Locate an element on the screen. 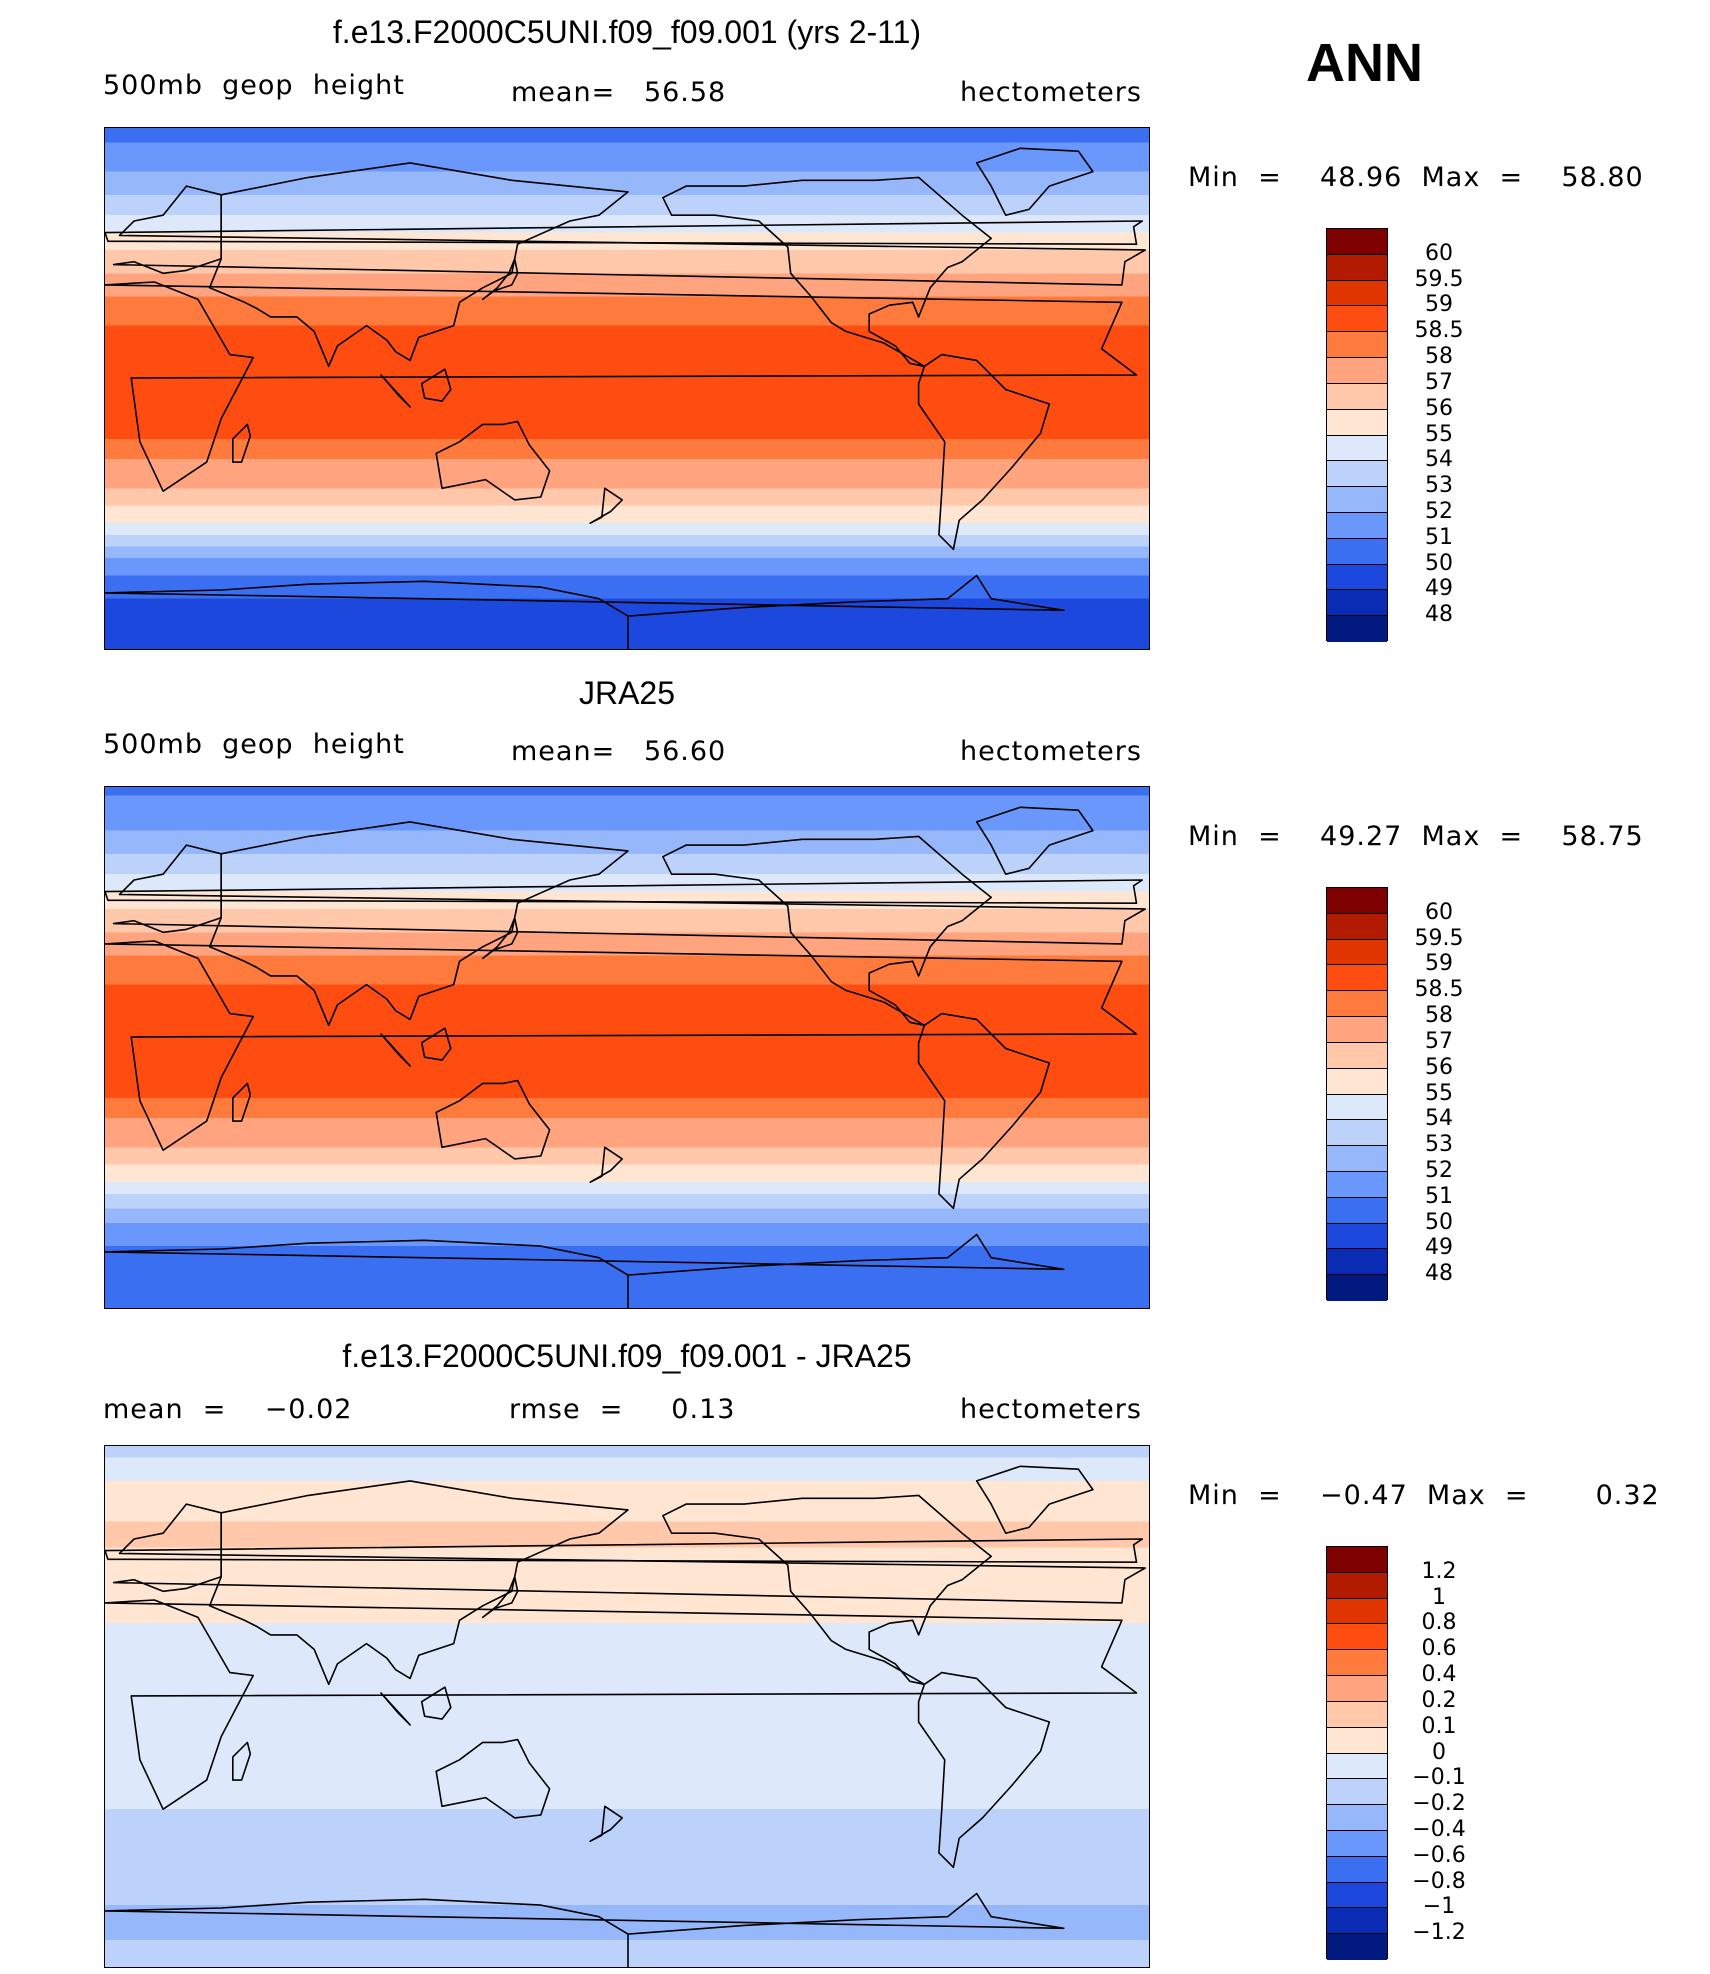 This screenshot has width=1710, height=1974. panel-2-variable-label: 500mb geop height is located at coordinates (254, 744).